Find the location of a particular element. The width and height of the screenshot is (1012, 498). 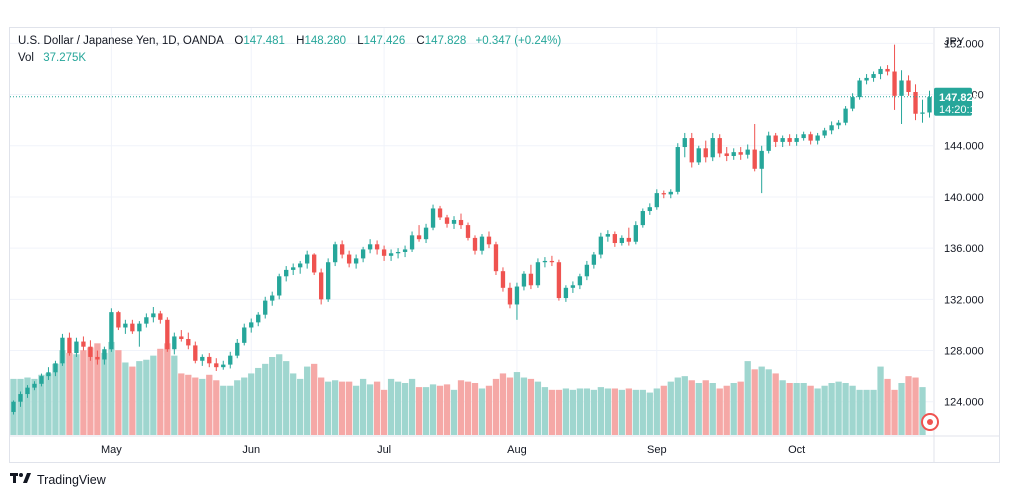

y-tick-label: 132.000 is located at coordinates (964, 300).